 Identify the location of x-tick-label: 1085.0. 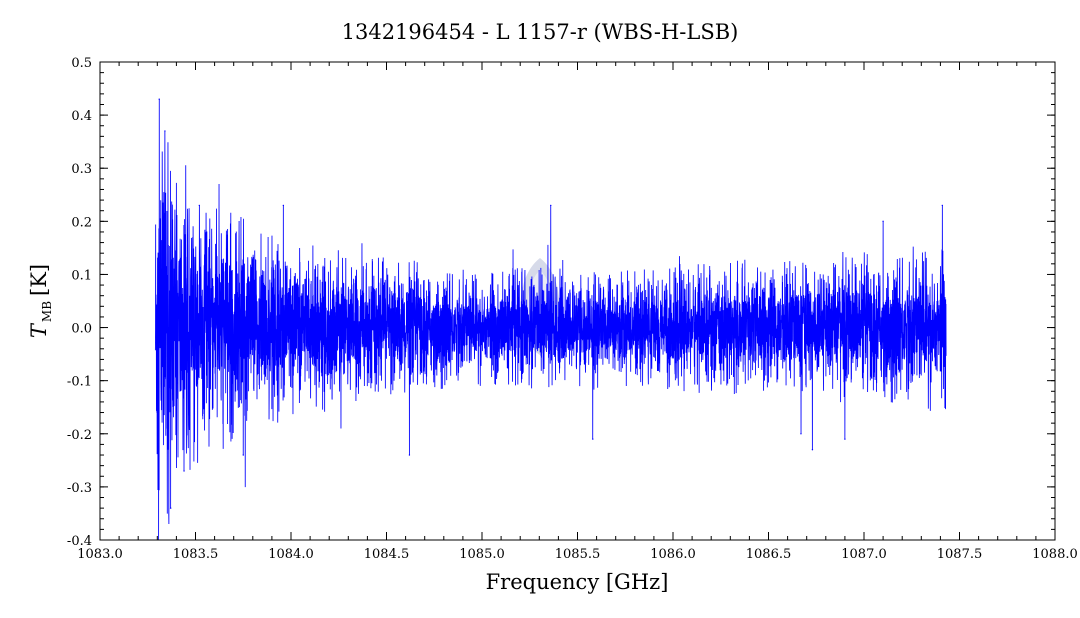
(482, 554).